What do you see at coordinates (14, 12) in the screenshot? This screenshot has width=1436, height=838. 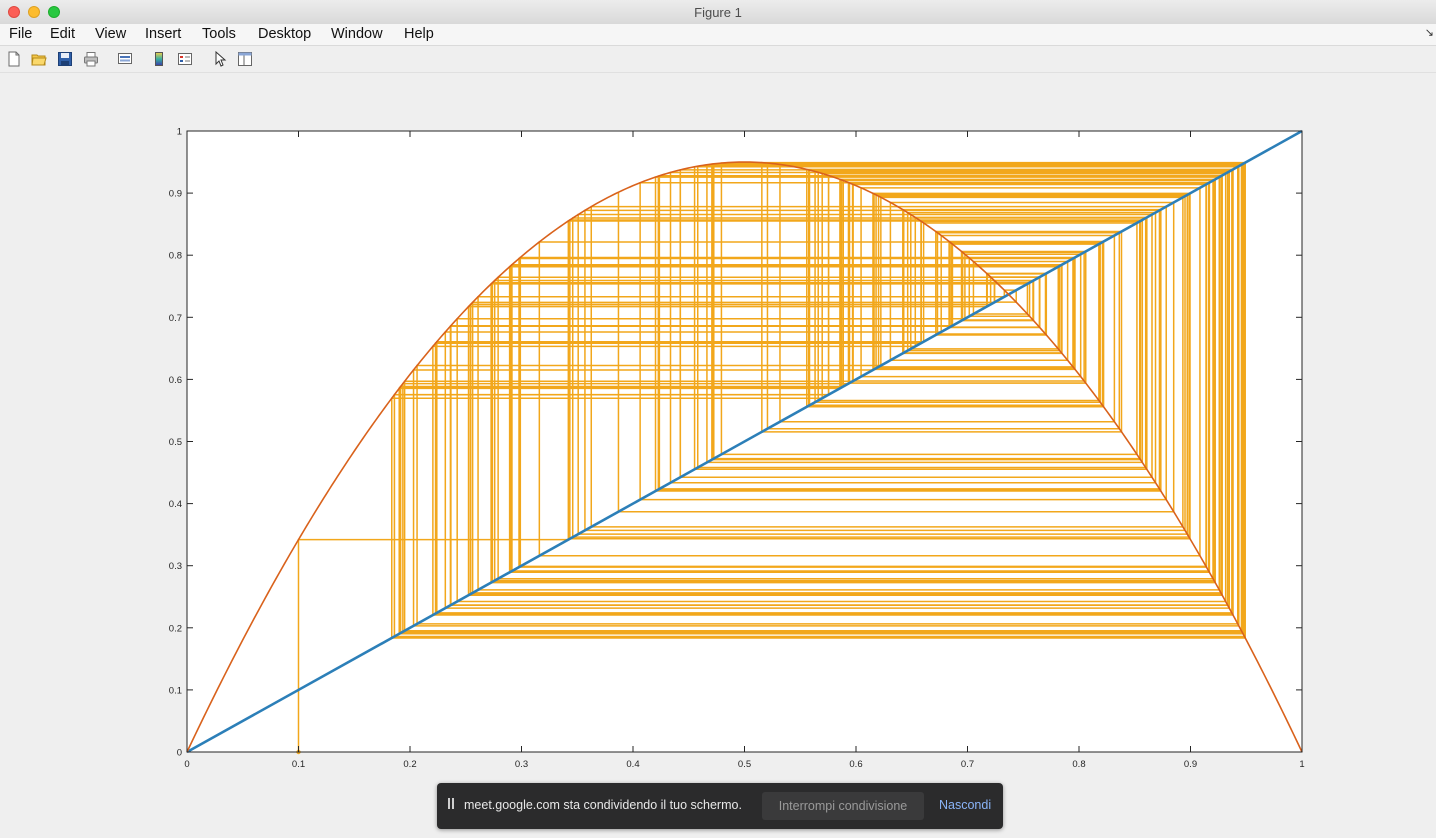 I see `close-window-button` at bounding box center [14, 12].